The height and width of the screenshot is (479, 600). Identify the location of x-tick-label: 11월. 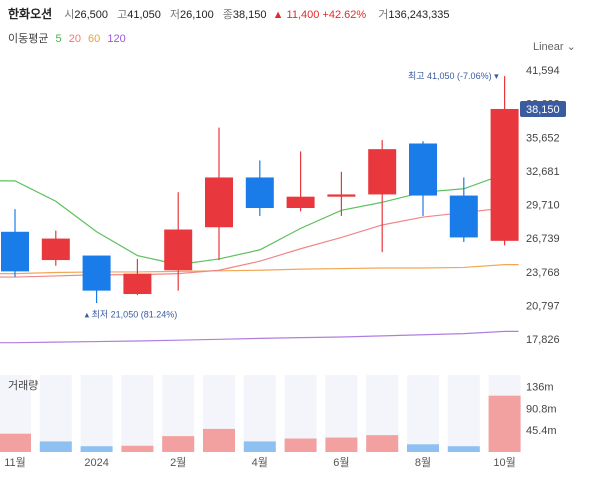
(15, 462).